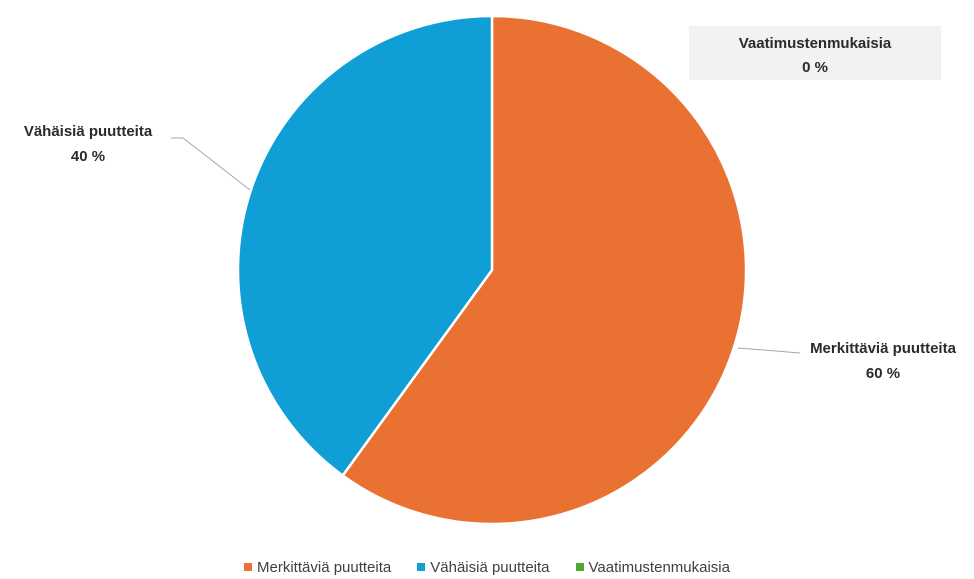  What do you see at coordinates (883, 373) in the screenshot?
I see `data-label-value-merkittavia-puutteita: 60 %` at bounding box center [883, 373].